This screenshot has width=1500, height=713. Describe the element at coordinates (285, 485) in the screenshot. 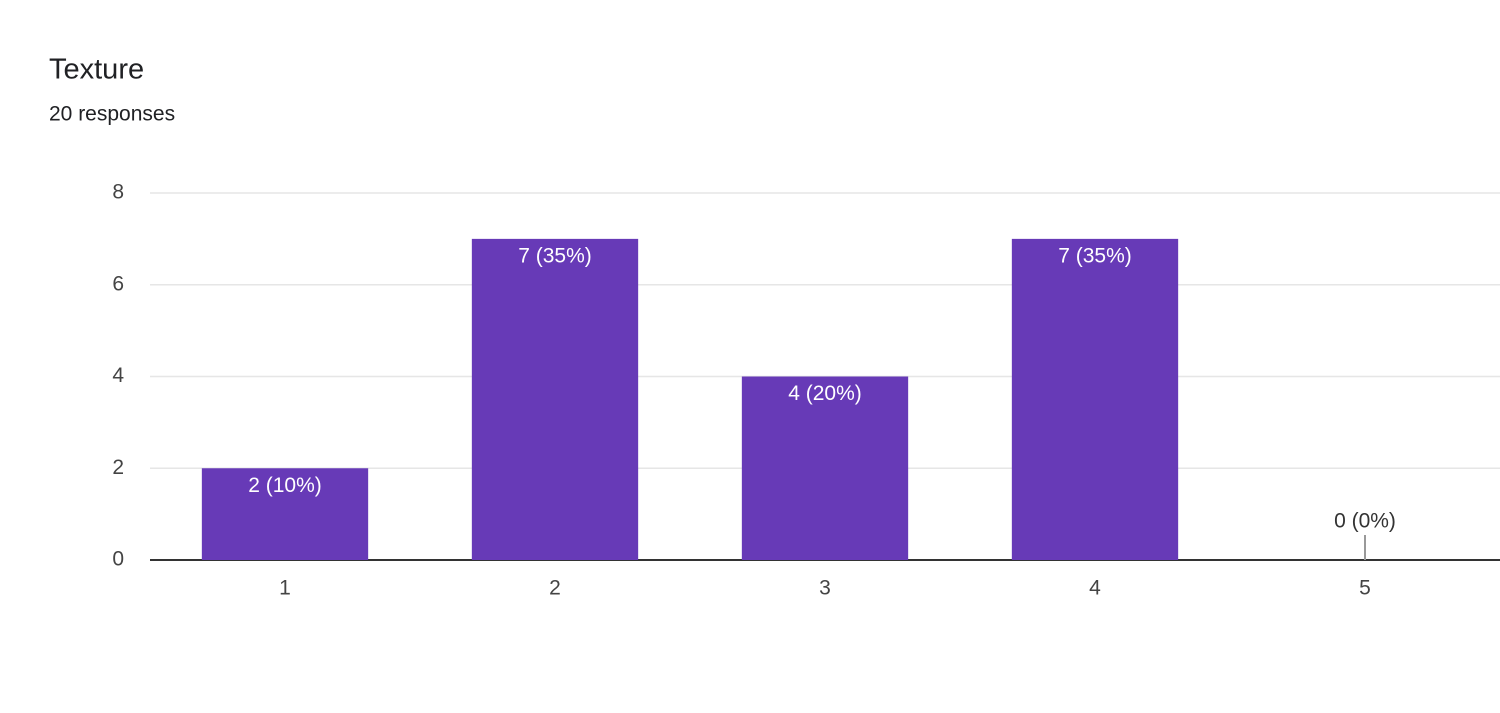

I see `value-label: 2 (10%)` at that location.